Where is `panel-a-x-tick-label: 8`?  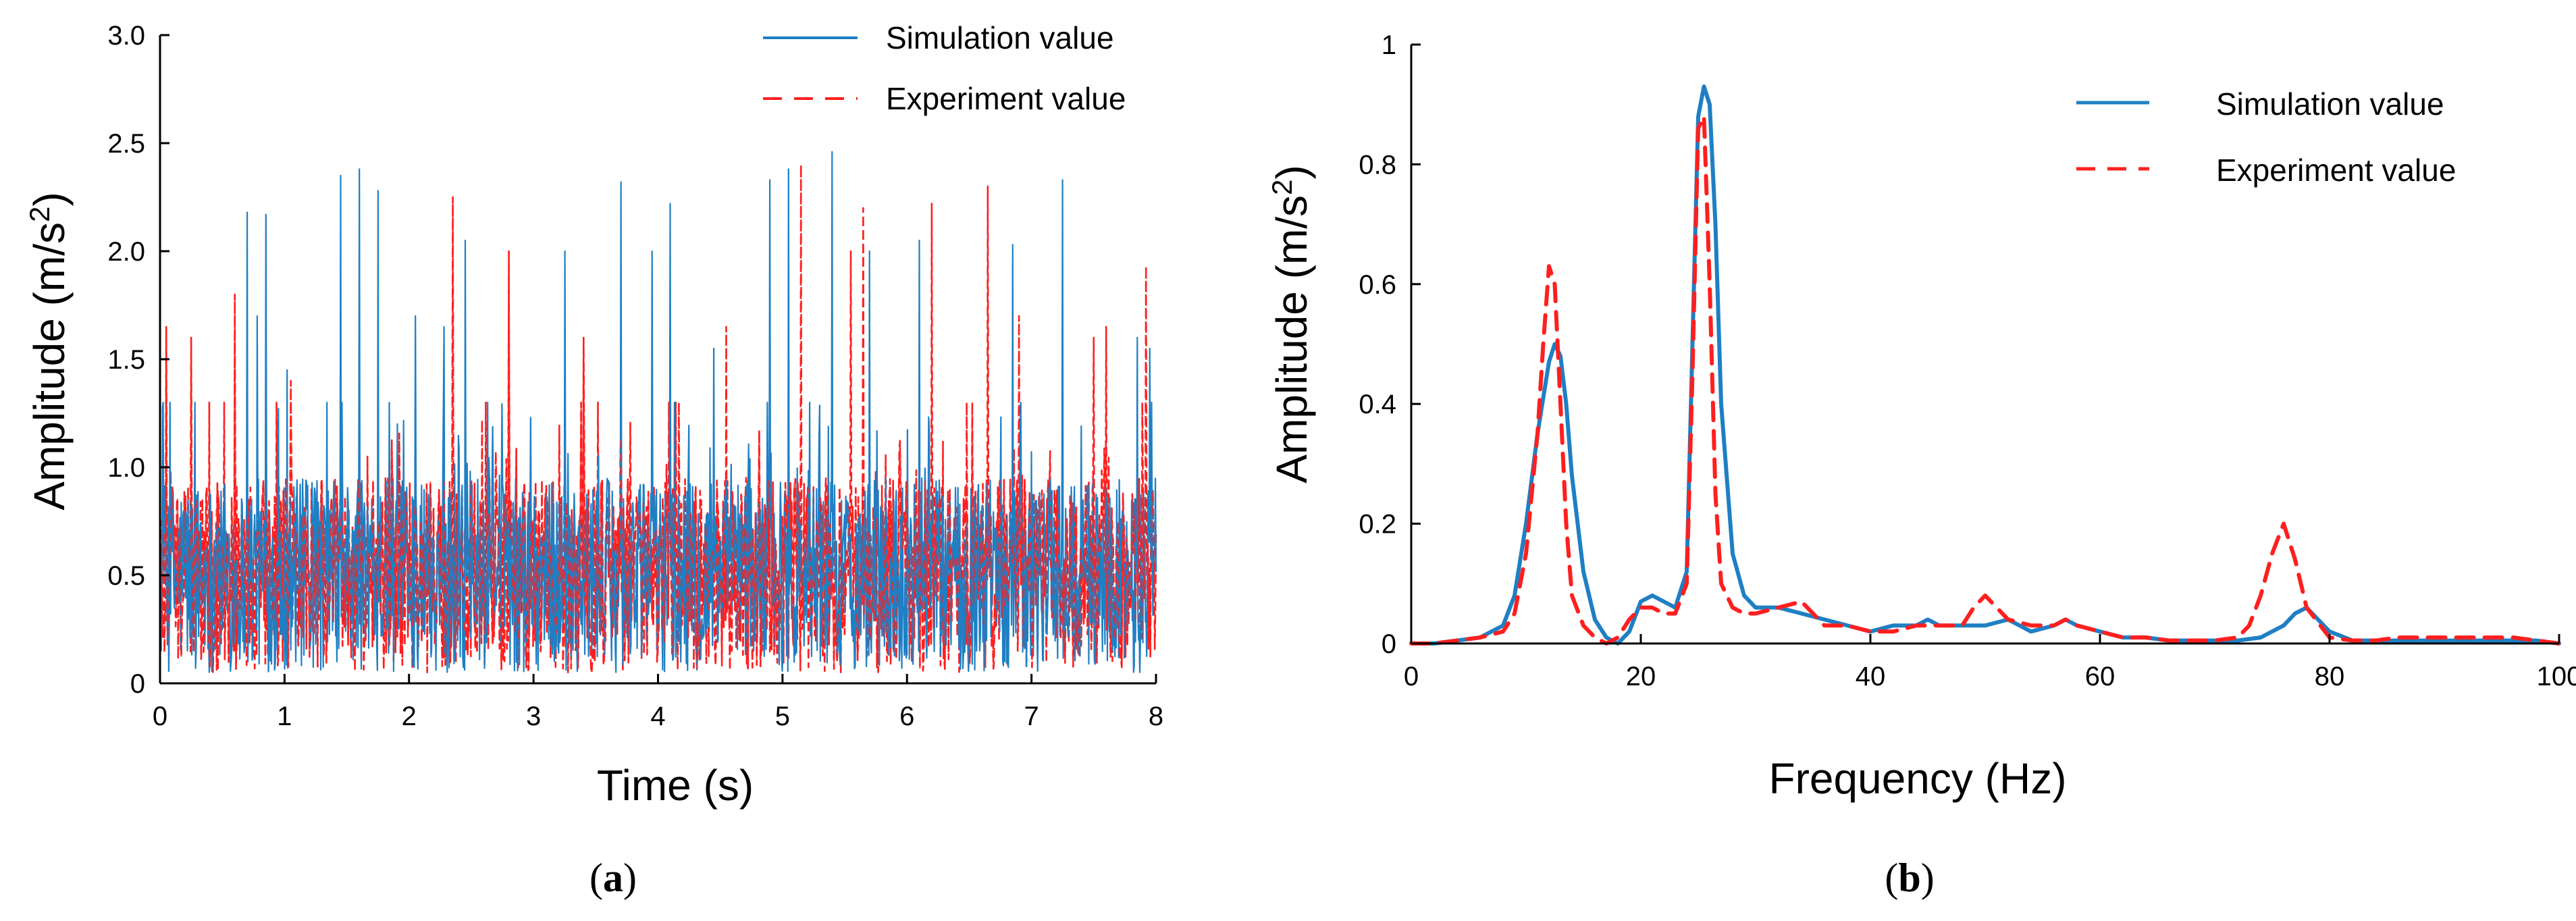 panel-a-x-tick-label: 8 is located at coordinates (1156, 716).